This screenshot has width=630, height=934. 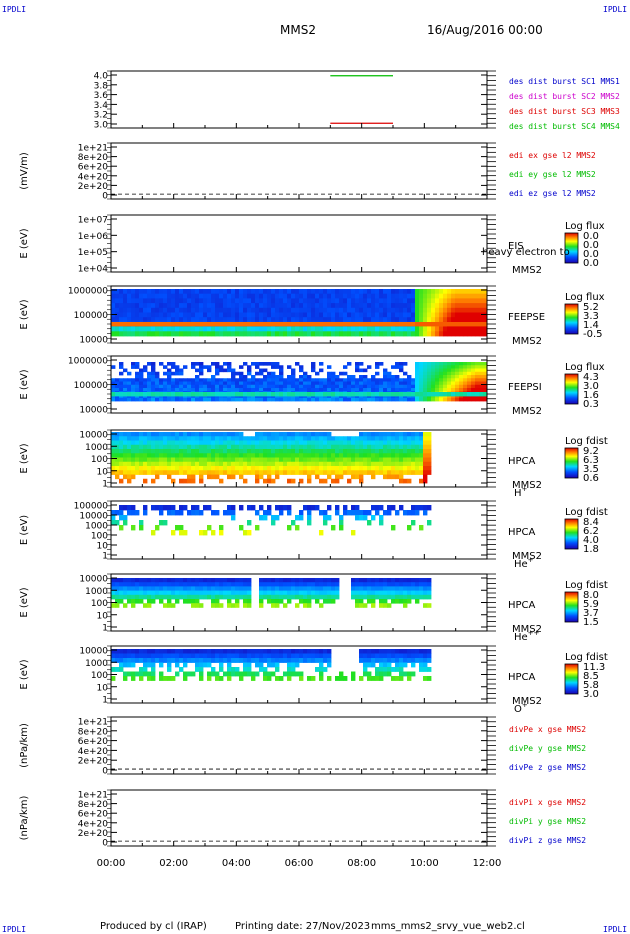 What do you see at coordinates (591, 236) in the screenshot?
I see `colorbar-tick-p3-0: 0.0` at bounding box center [591, 236].